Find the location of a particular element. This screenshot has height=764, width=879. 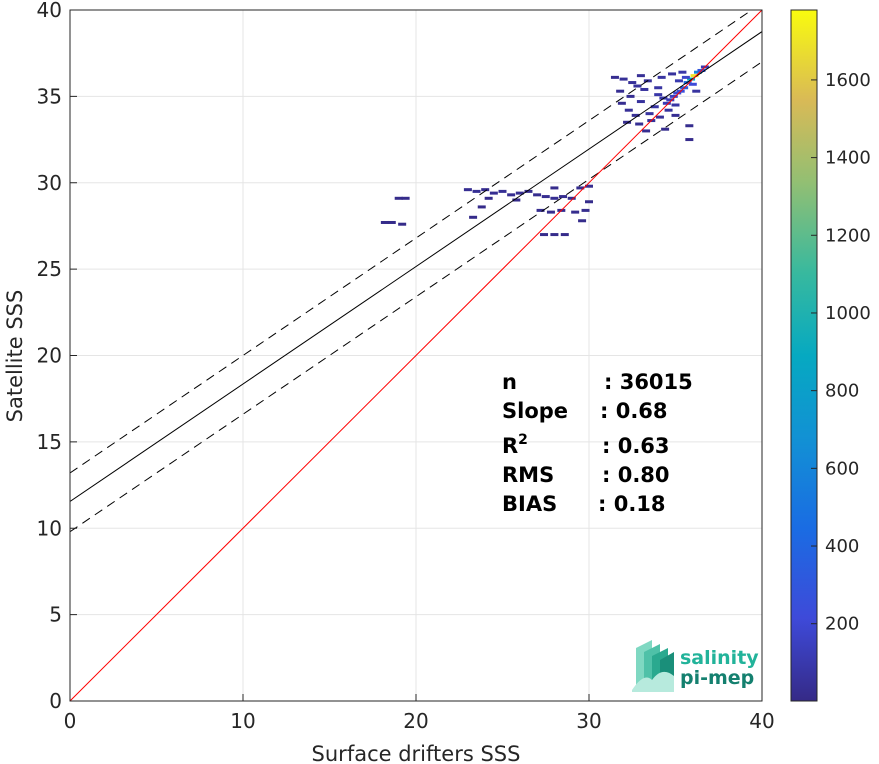

colorbar-tick-label: 600 is located at coordinates (842, 468).